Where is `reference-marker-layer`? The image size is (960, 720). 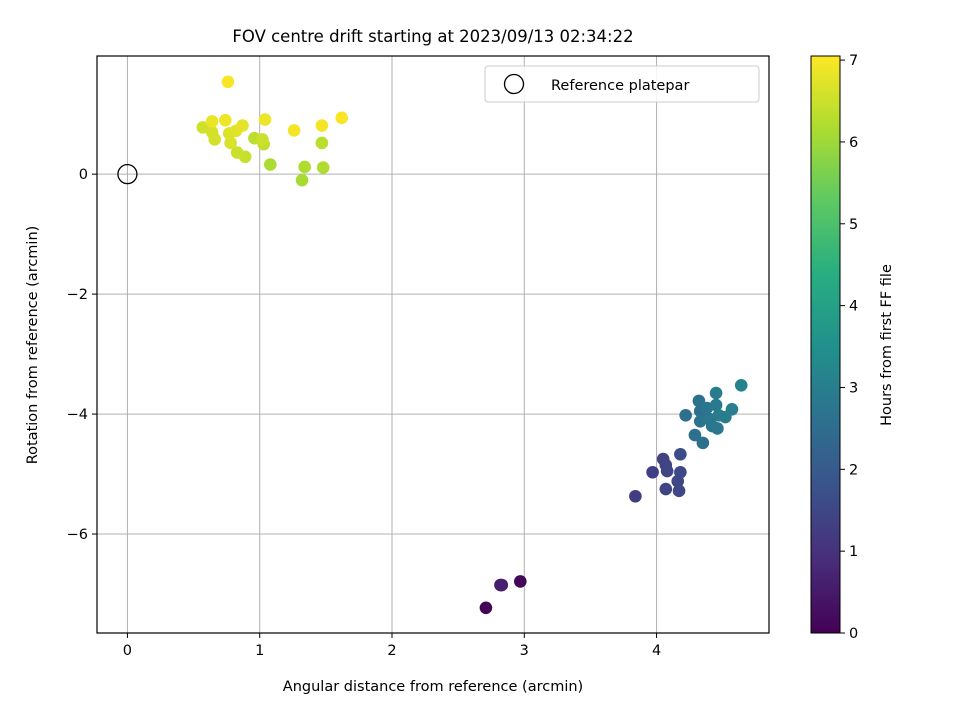
reference-marker-layer is located at coordinates (127, 174).